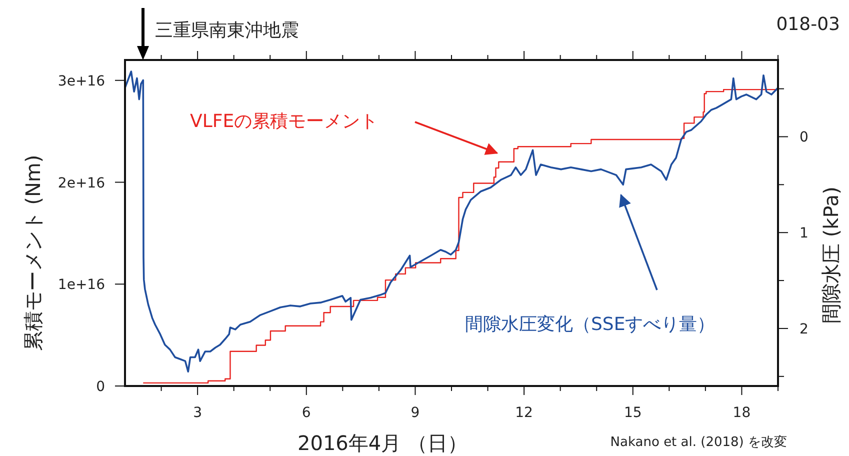 The width and height of the screenshot is (849, 456). What do you see at coordinates (197, 413) in the screenshot?
I see `x-tick-label: 3` at bounding box center [197, 413].